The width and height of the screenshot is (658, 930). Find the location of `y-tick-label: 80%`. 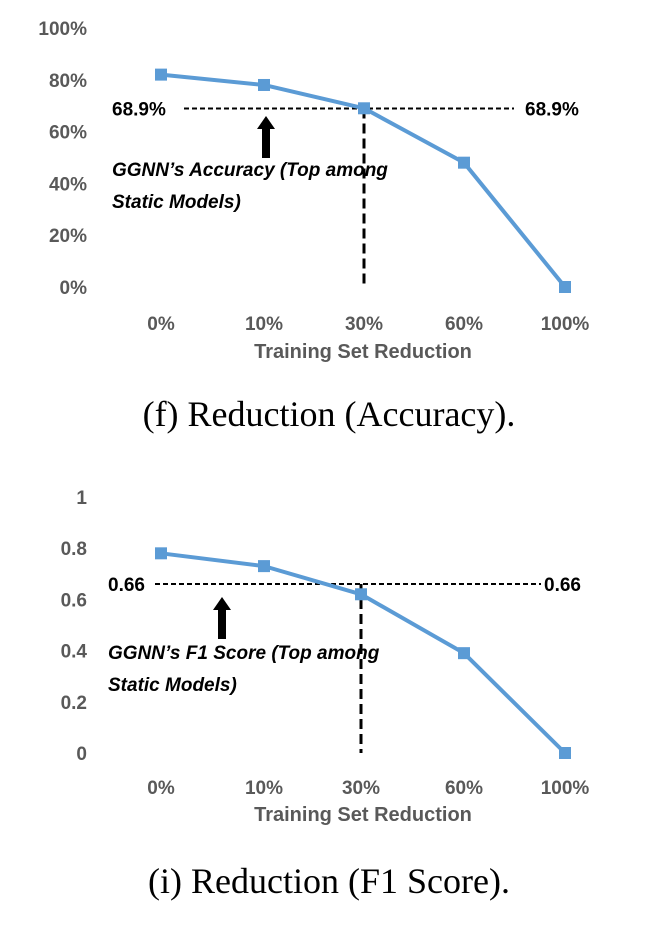

y-tick-label: 80% is located at coordinates (68, 81).